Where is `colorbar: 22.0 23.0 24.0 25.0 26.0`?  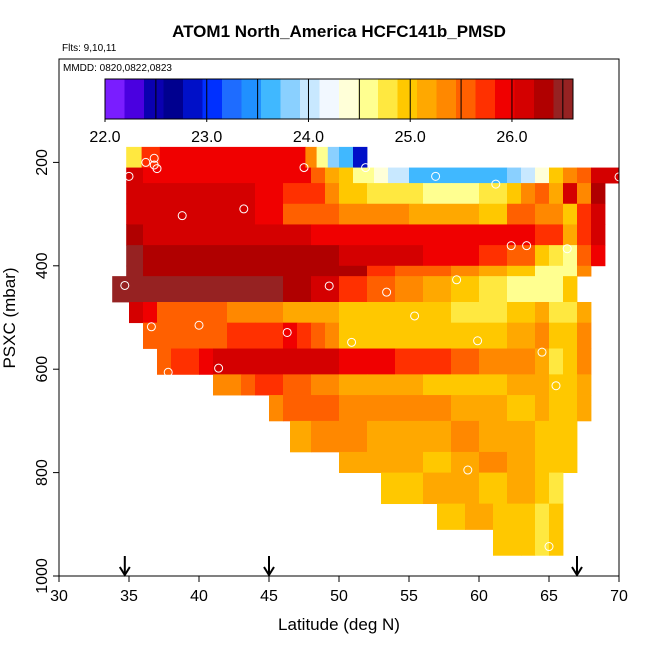
colorbar: 22.0 23.0 24.0 25.0 26.0 is located at coordinates (331, 112).